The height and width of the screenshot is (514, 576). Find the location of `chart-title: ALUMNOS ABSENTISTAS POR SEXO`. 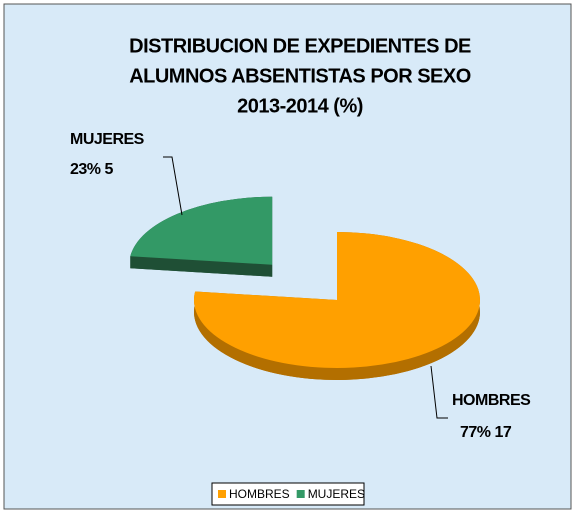

chart-title: ALUMNOS ABSENTISTAS POR SEXO is located at coordinates (300, 76).